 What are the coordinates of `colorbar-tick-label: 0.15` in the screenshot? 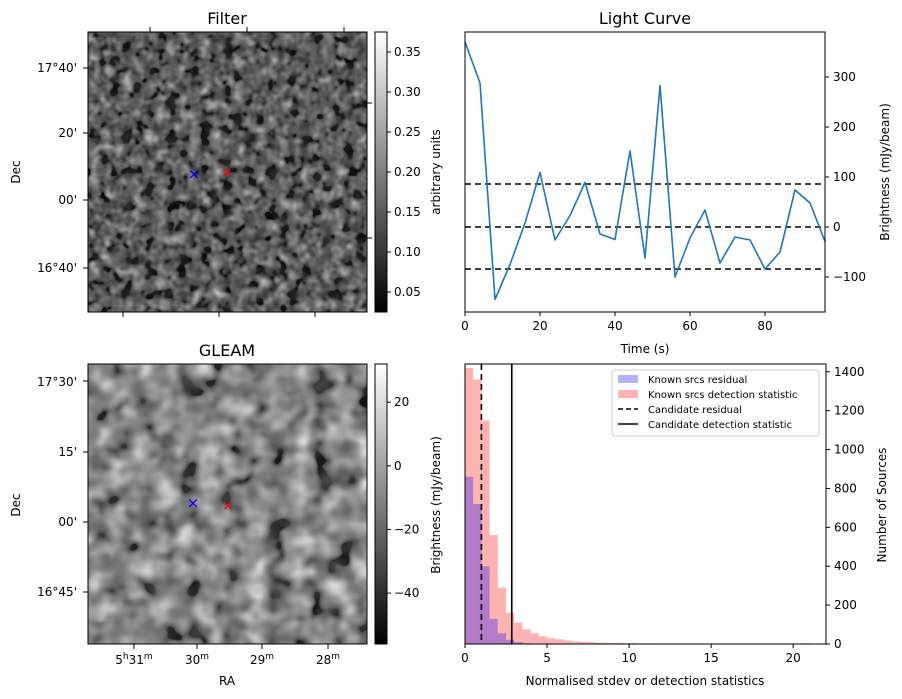 It's located at (407, 212).